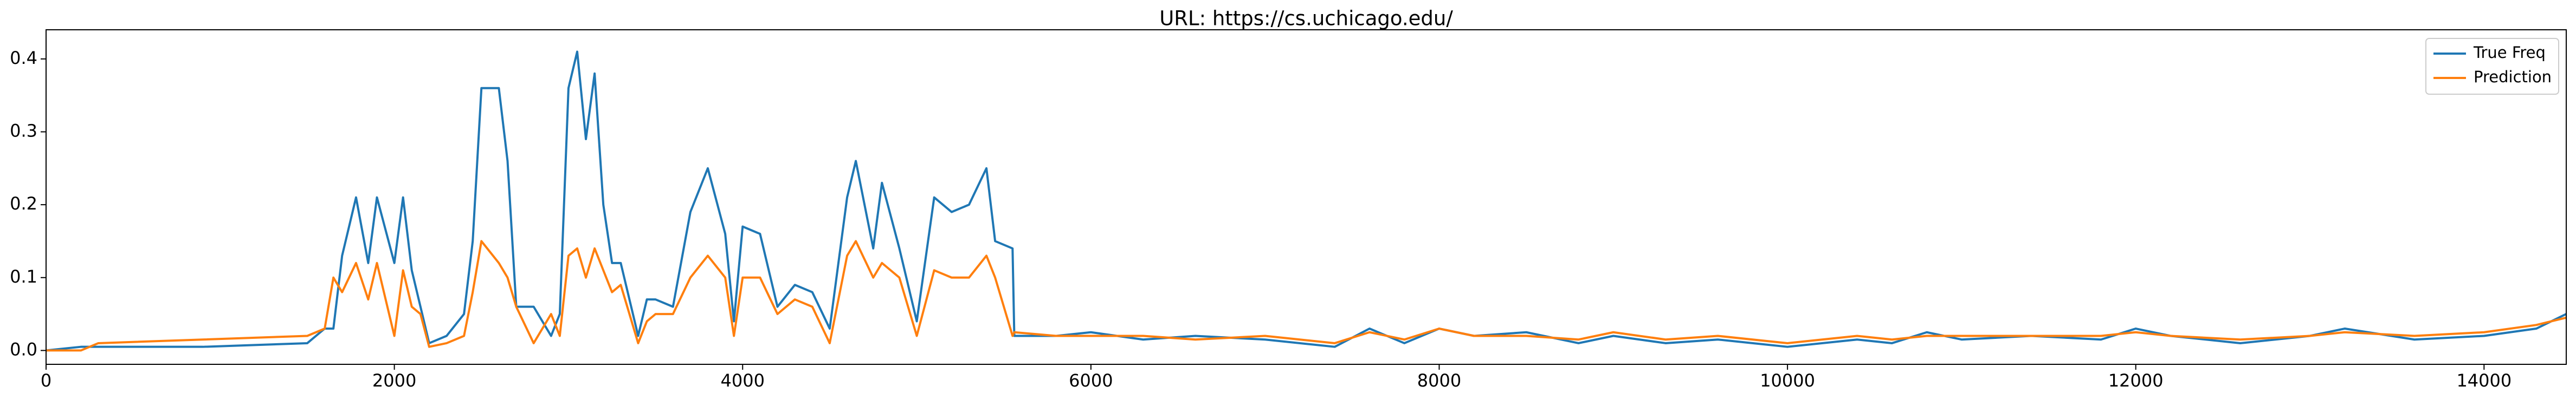 The width and height of the screenshot is (2576, 406). What do you see at coordinates (2513, 77) in the screenshot?
I see `legend-label: Prediction` at bounding box center [2513, 77].